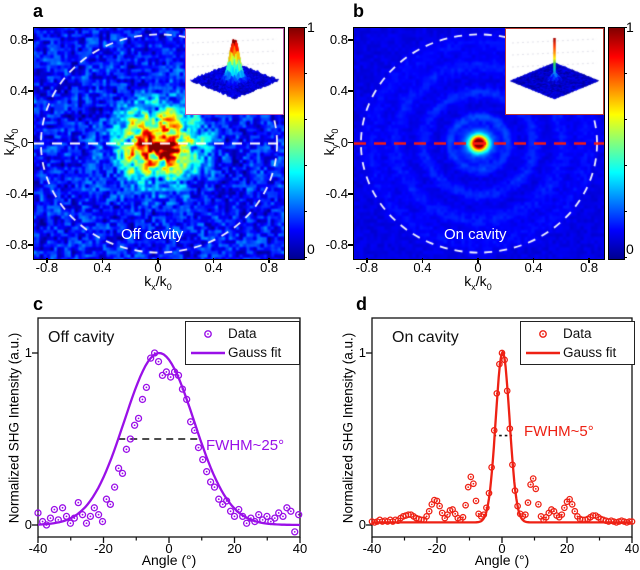  What do you see at coordinates (362, 352) in the screenshot?
I see `ytick-1-d: 1` at bounding box center [362, 352].